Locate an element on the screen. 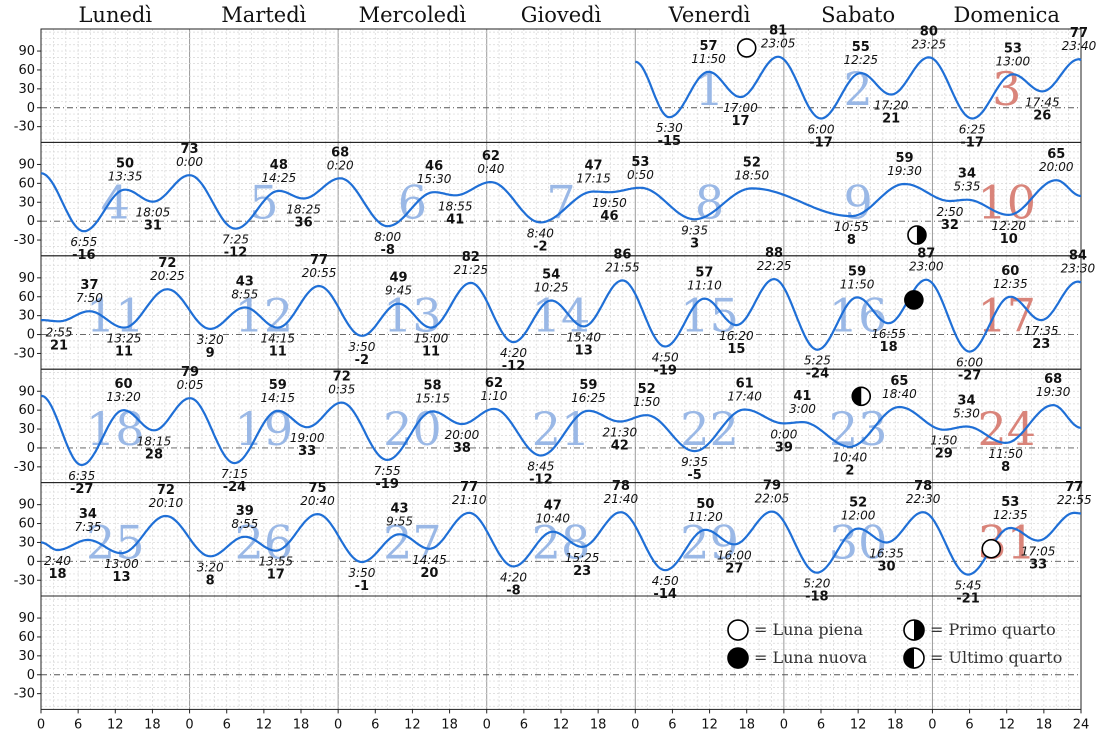  high-tide-time: 14:15 is located at coordinates (277, 398).